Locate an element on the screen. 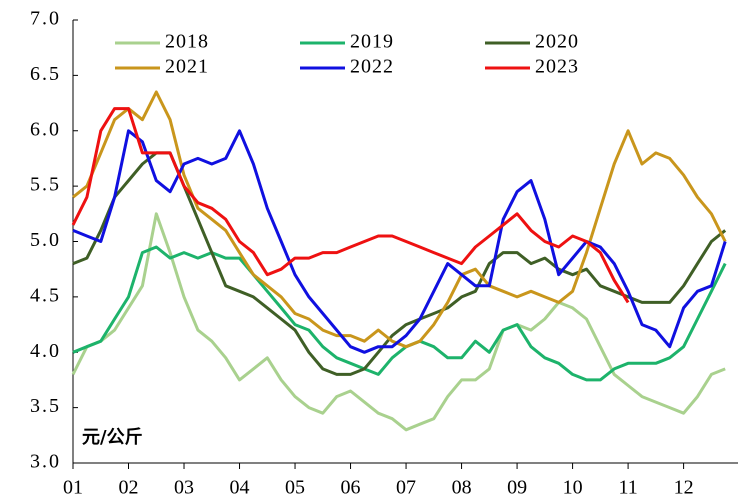  y-tick-label: 3.0 is located at coordinates (45, 462).